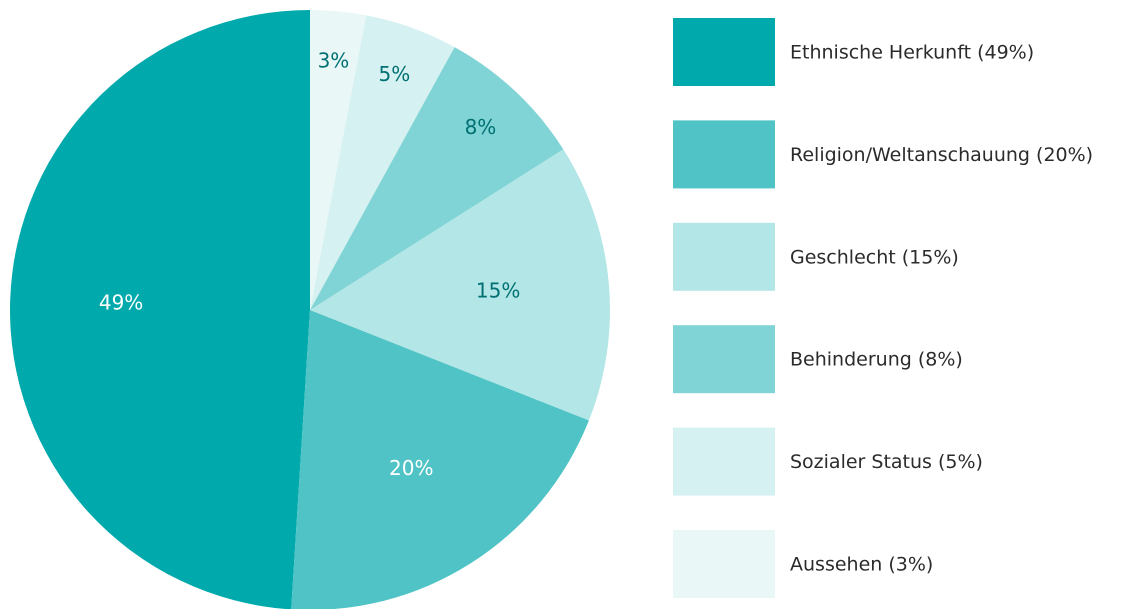 The image size is (1145, 609). What do you see at coordinates (498, 291) in the screenshot?
I see `slice-label: 15%` at bounding box center [498, 291].